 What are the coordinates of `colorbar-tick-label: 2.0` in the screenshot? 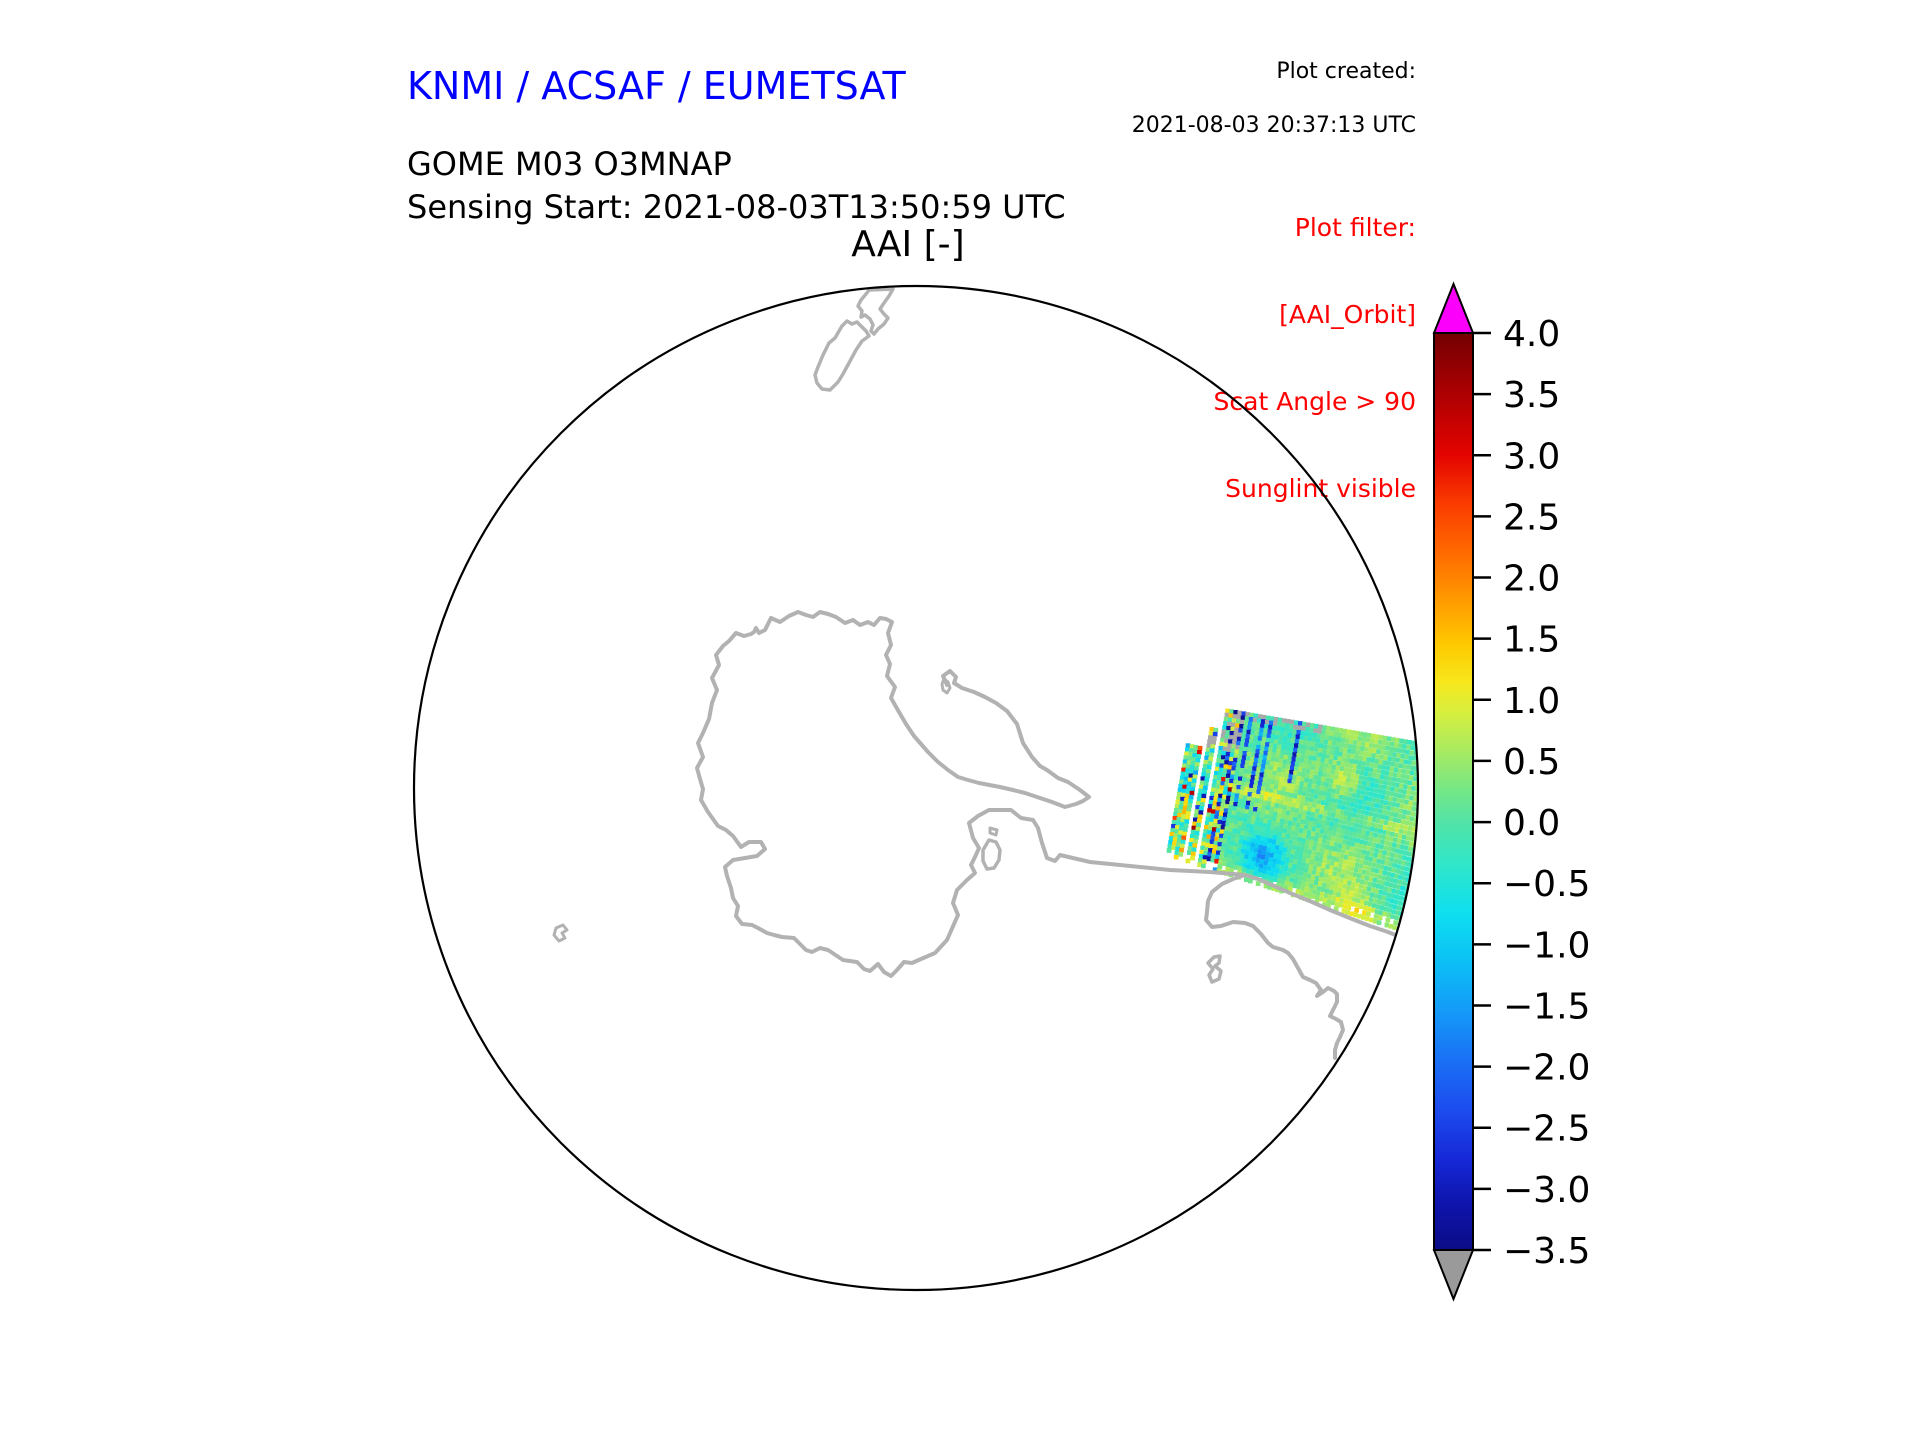 It's located at (1531, 579).